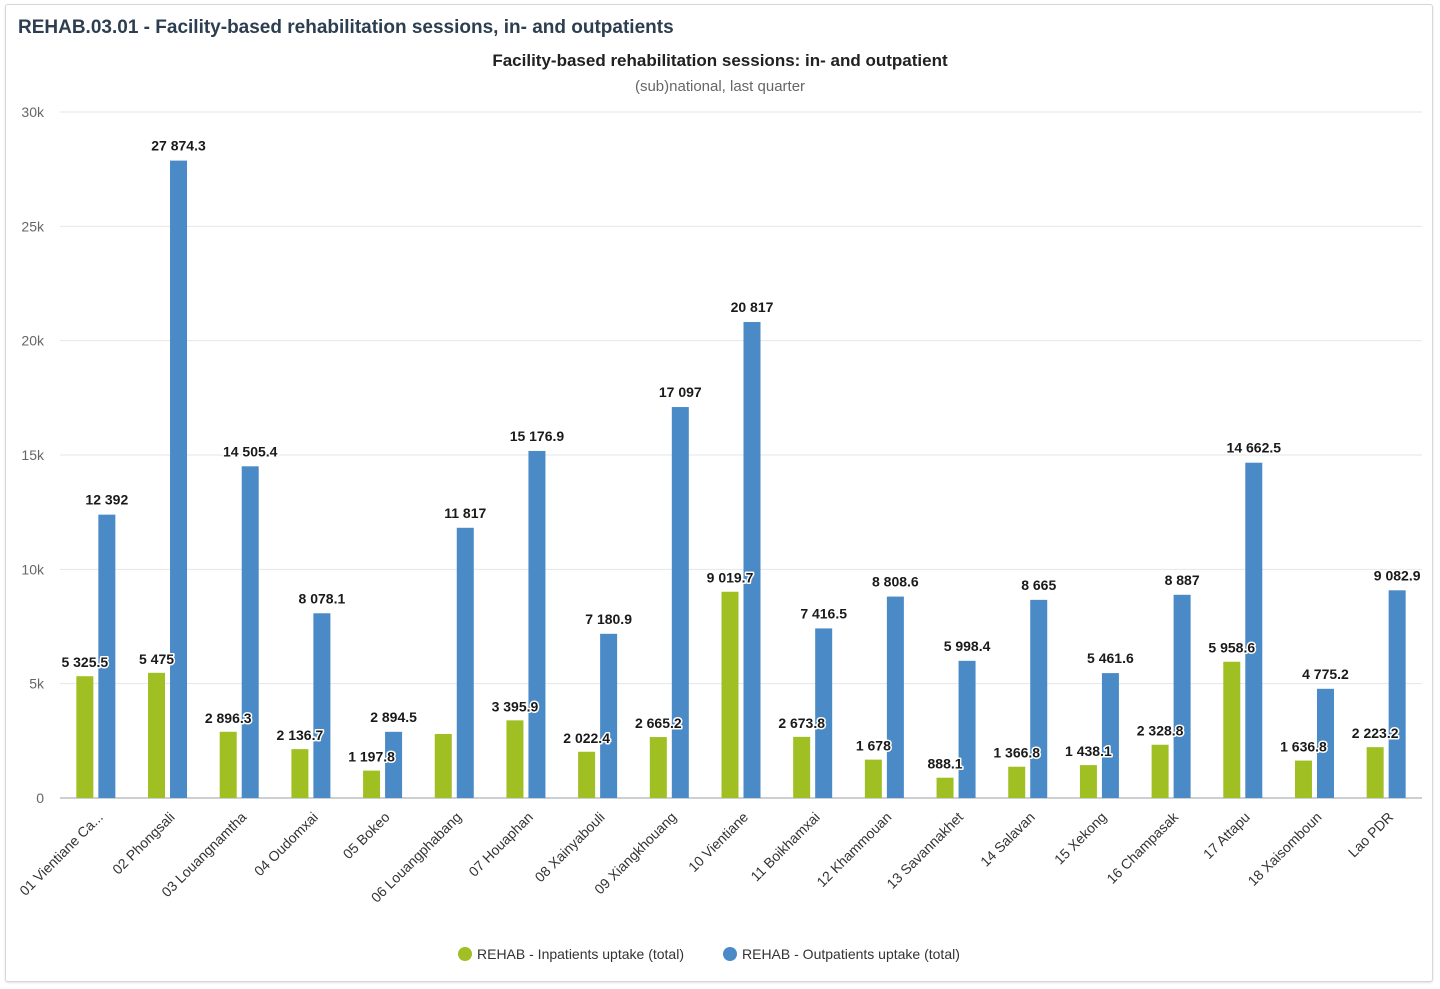  I want to click on data-label-outpatients: 20 817, so click(752, 307).